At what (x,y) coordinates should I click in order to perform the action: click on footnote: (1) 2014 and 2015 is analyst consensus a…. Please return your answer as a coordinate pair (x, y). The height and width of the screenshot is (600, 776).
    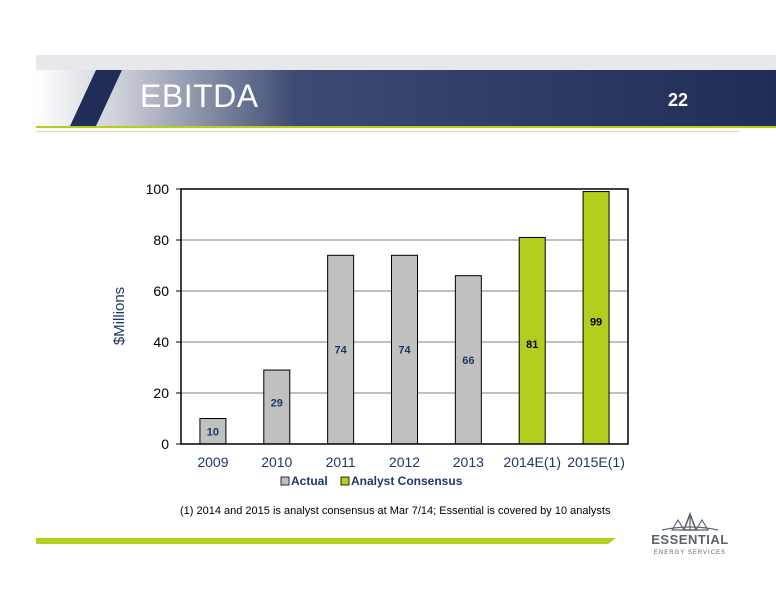
    Looking at the image, I should click on (395, 511).